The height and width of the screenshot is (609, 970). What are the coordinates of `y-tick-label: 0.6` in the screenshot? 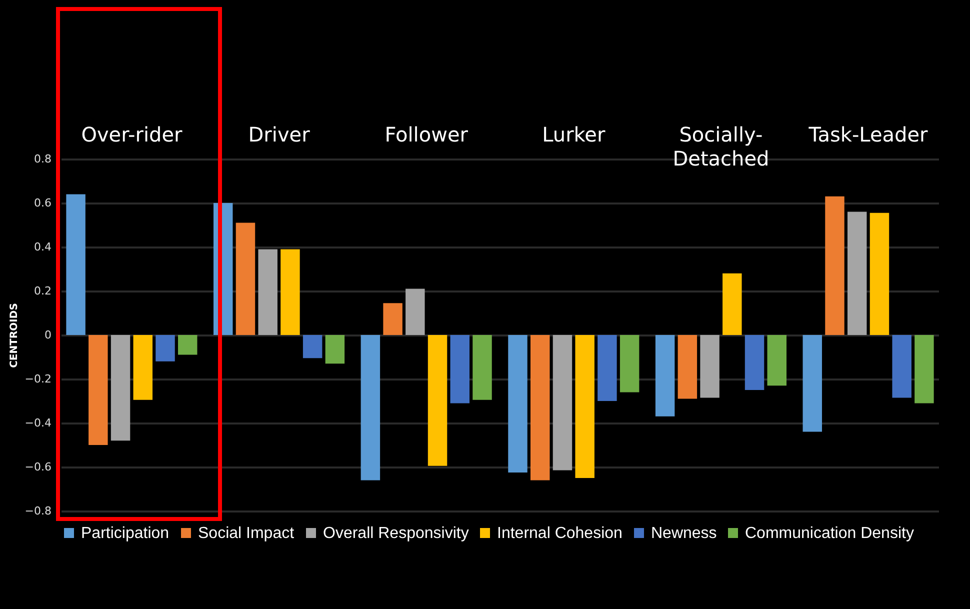 It's located at (43, 203).